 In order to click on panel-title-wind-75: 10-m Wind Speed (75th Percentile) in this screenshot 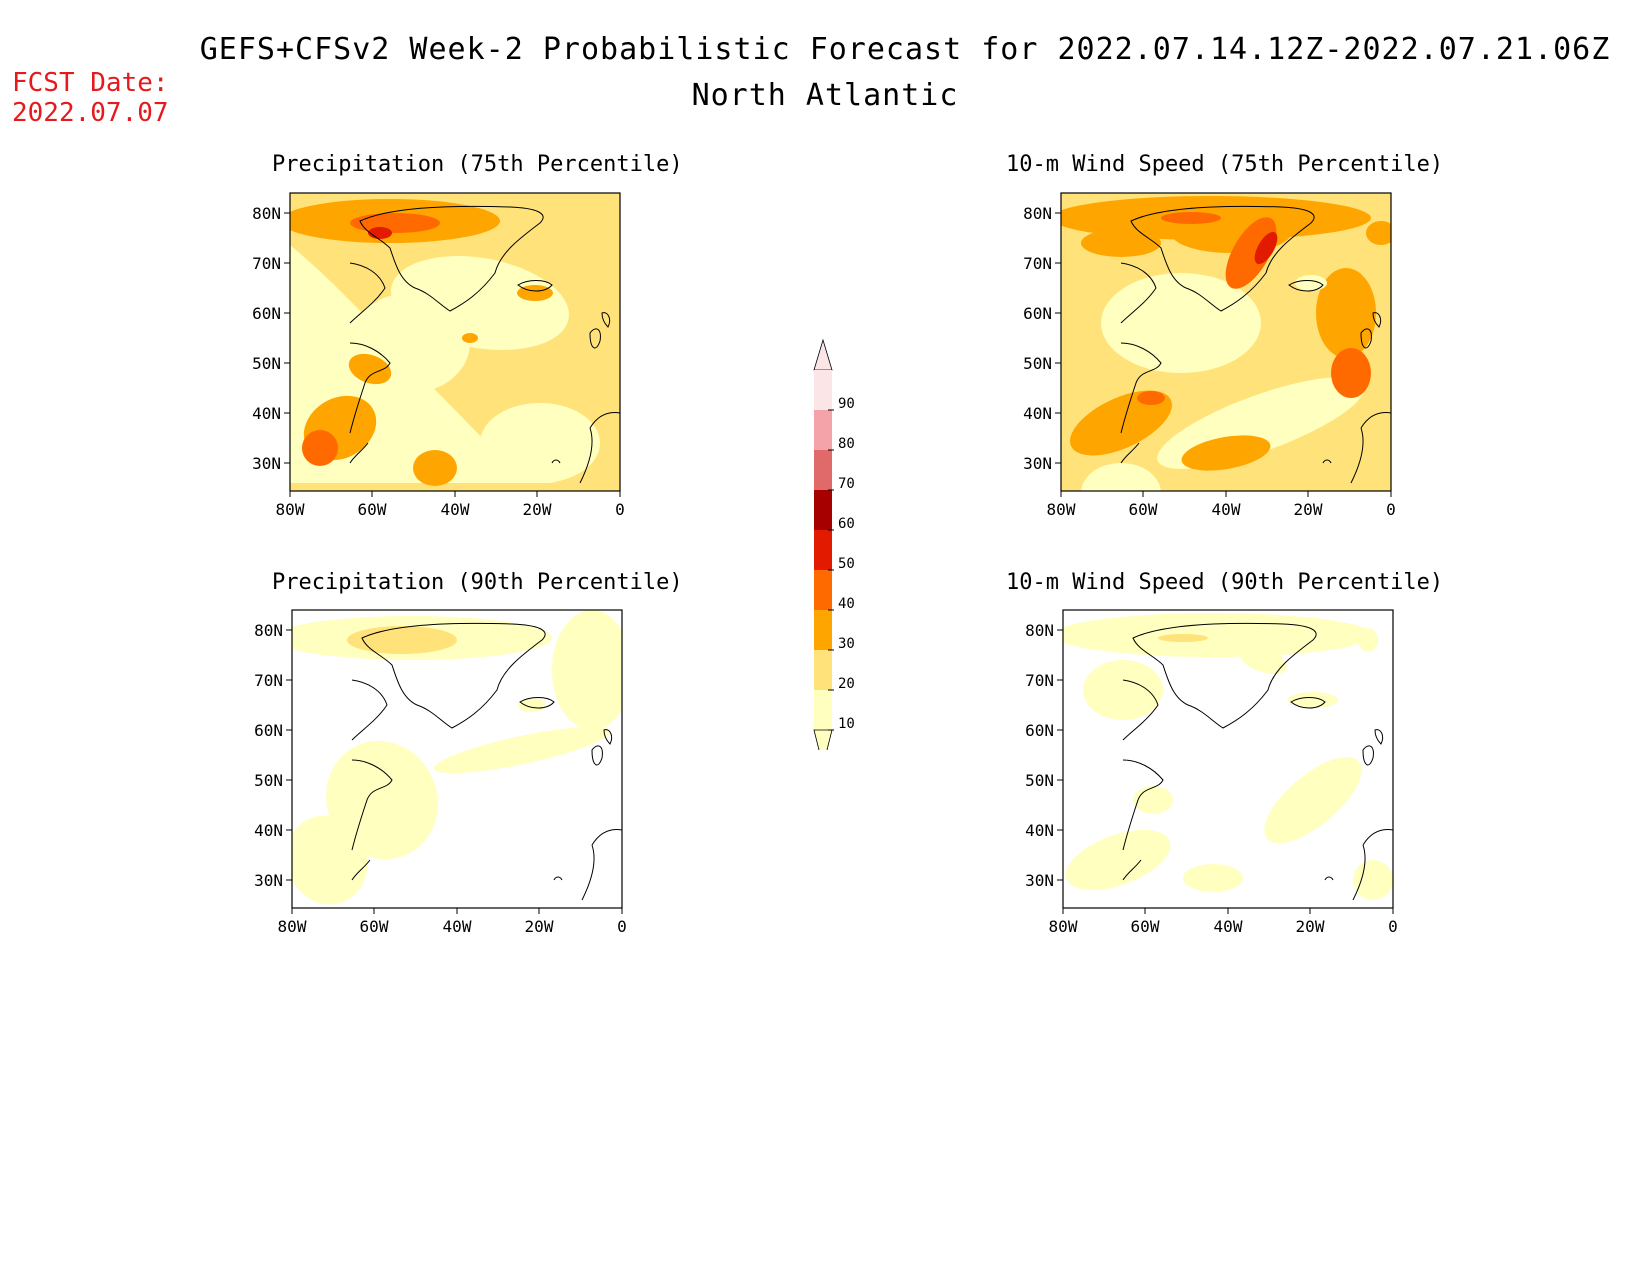, I will do `click(1225, 164)`.